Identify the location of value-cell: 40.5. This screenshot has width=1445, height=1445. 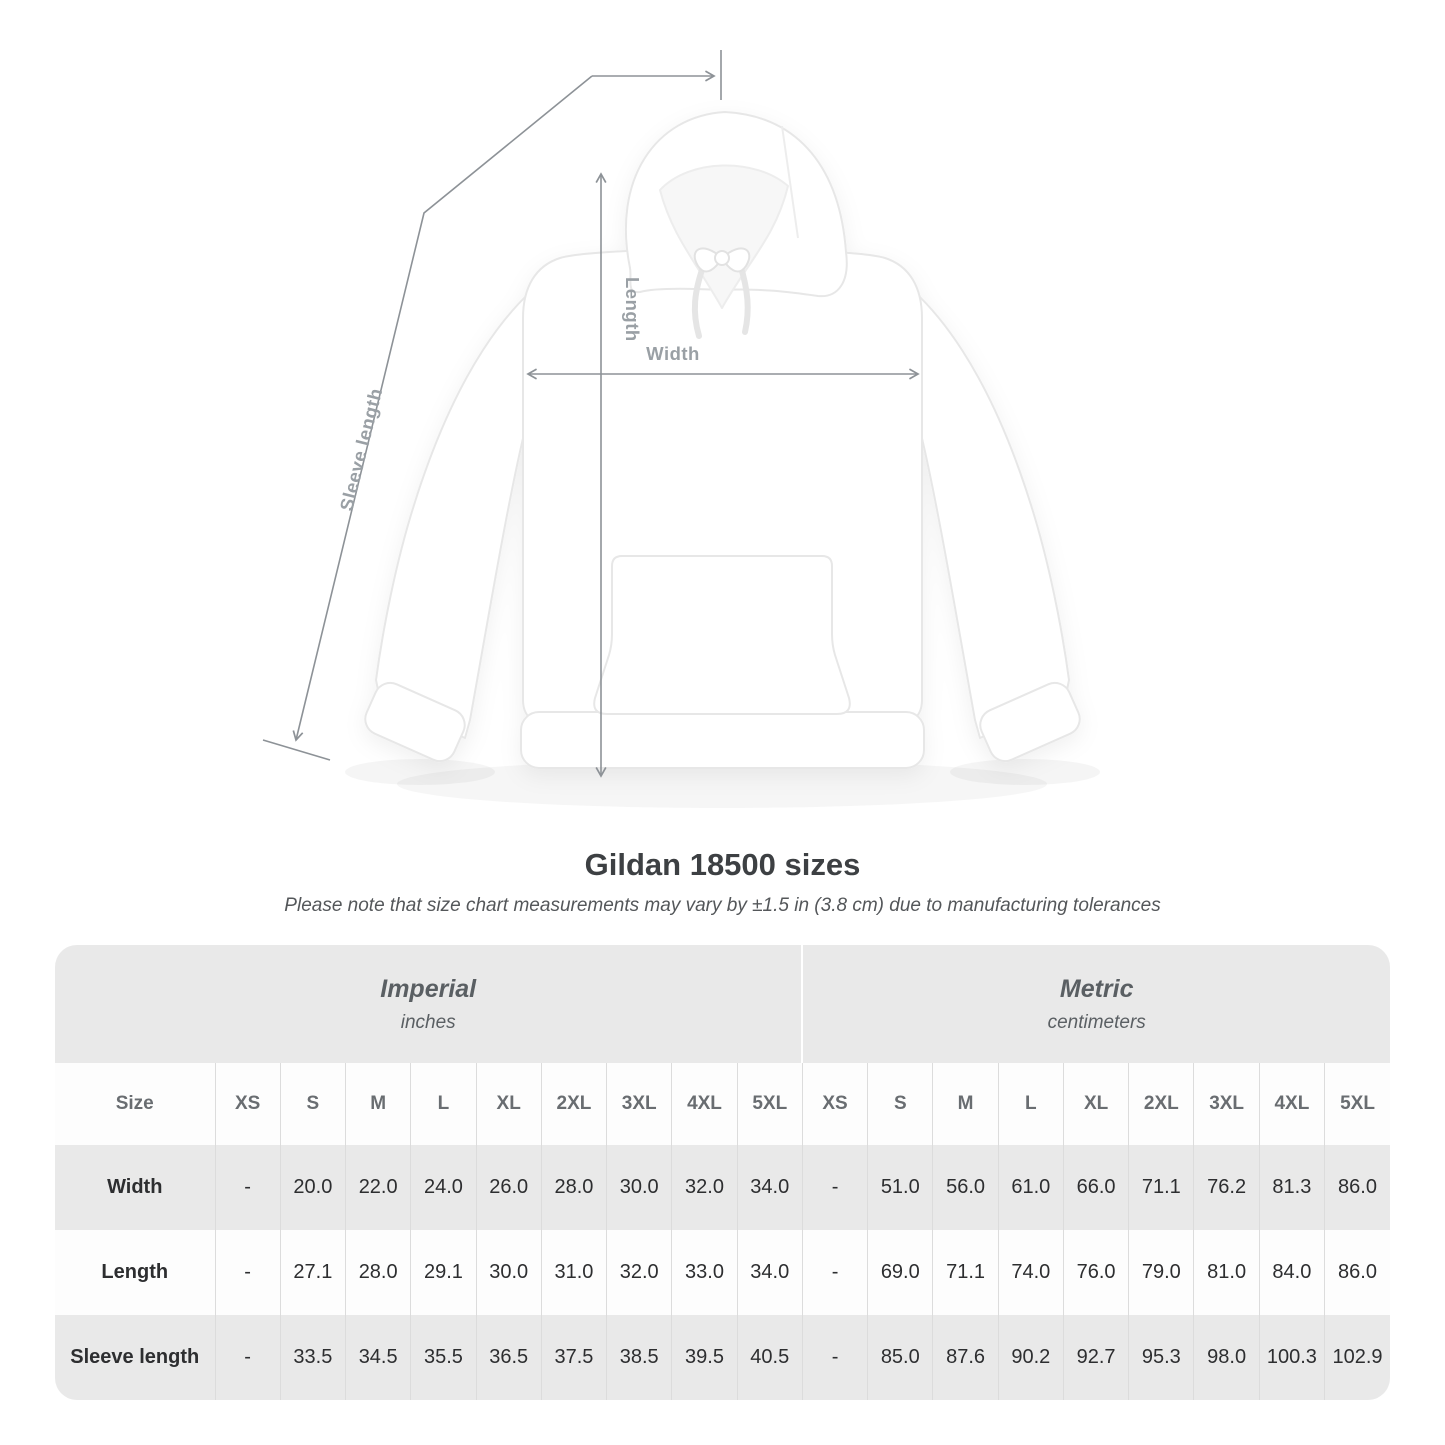
(769, 1357).